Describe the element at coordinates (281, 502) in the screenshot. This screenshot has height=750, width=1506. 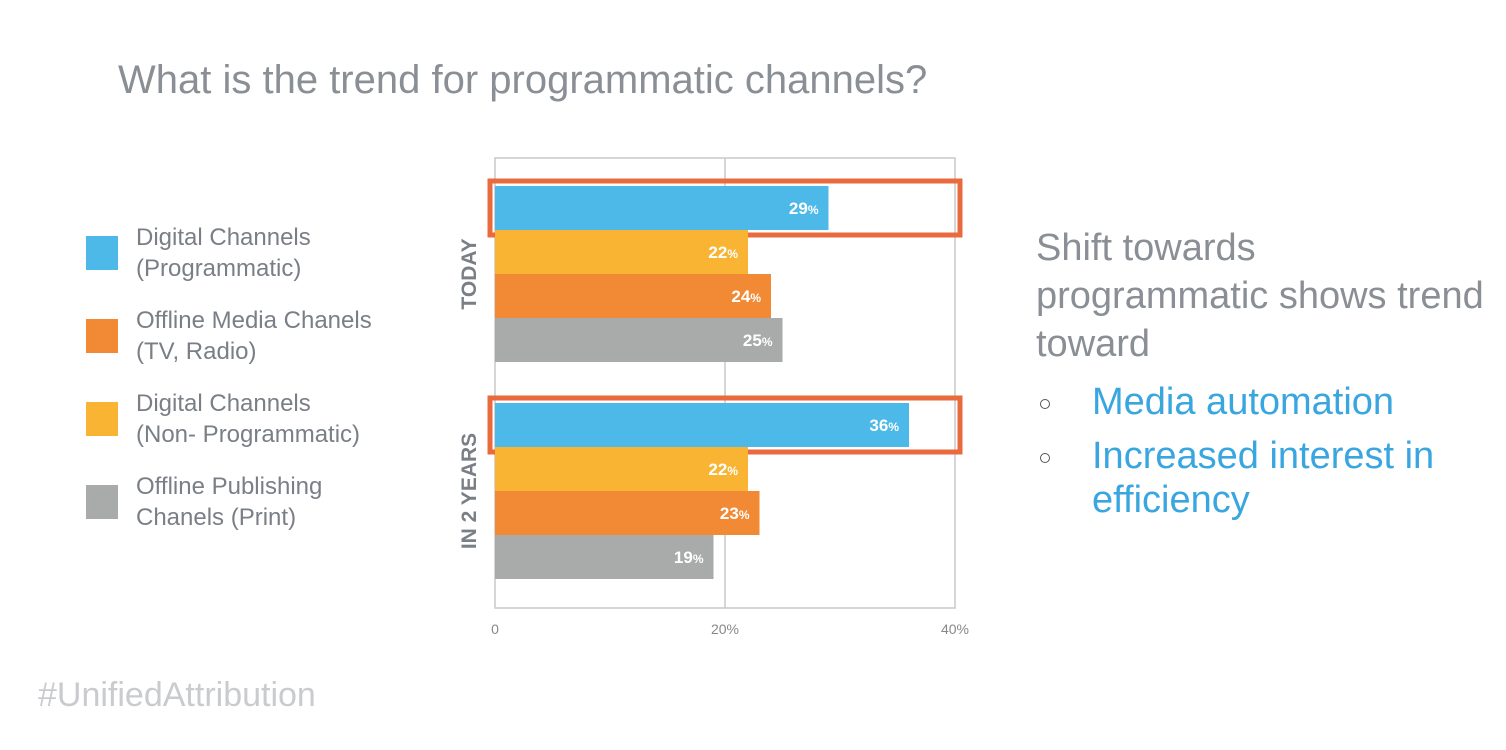
I see `legend-label: Offline Publishing Chanels (Print)` at that location.